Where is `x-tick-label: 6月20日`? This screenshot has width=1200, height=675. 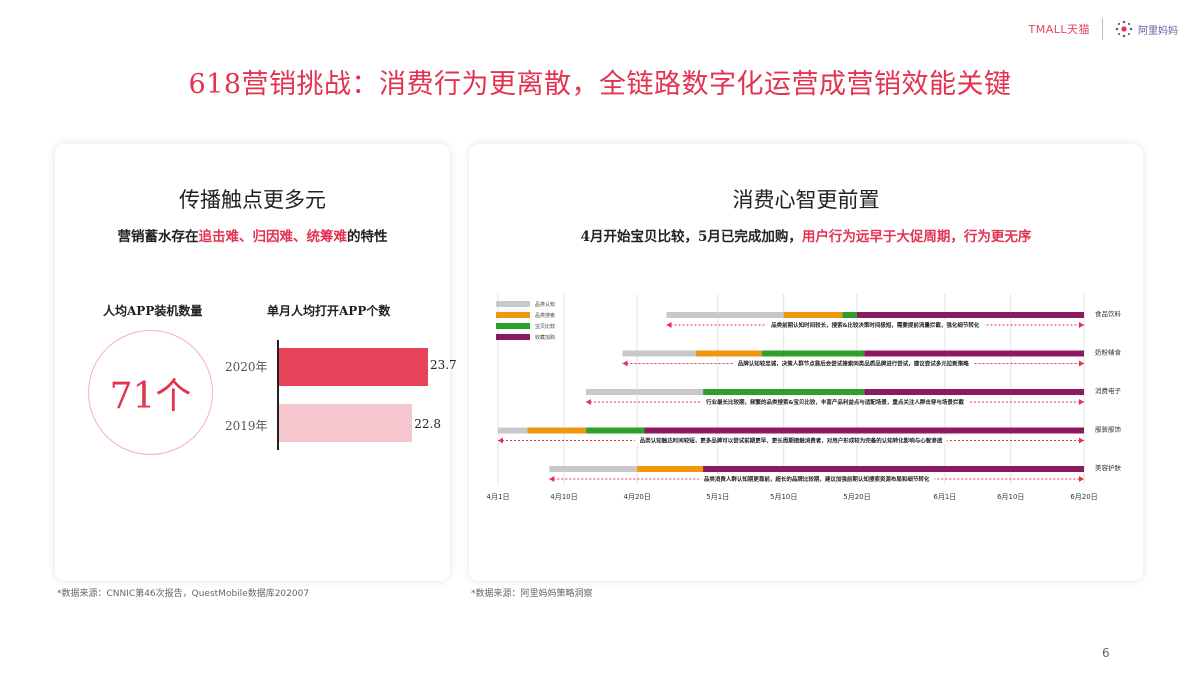 x-tick-label: 6月20日 is located at coordinates (1083, 497).